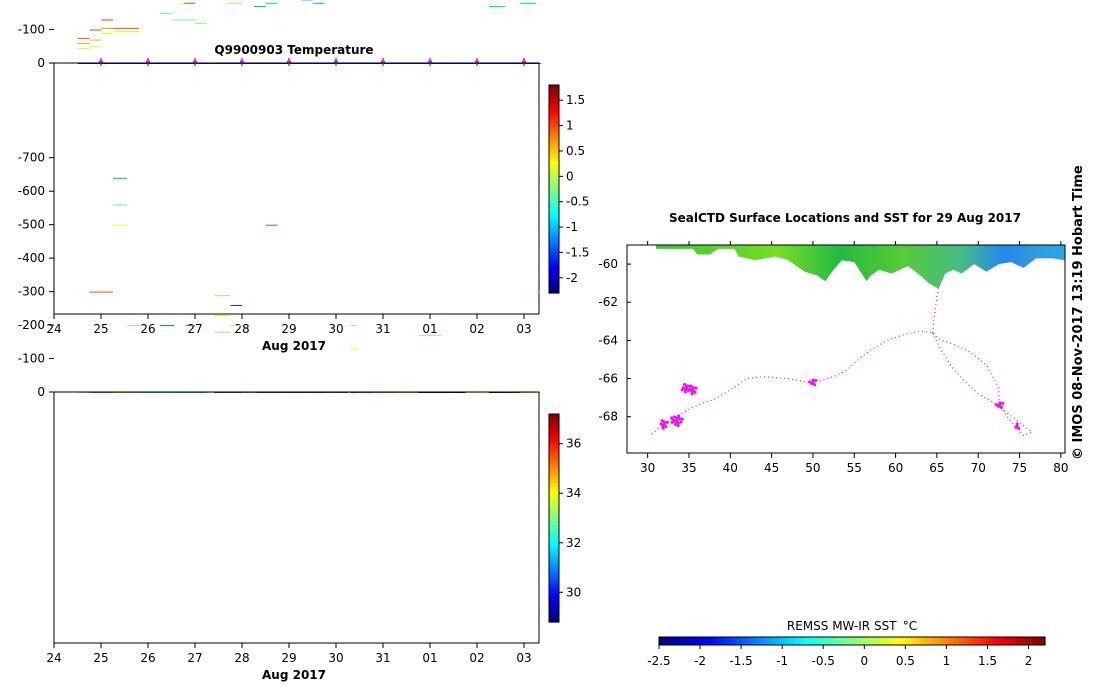  I want to click on map-x-tick-label: 55, so click(854, 468).